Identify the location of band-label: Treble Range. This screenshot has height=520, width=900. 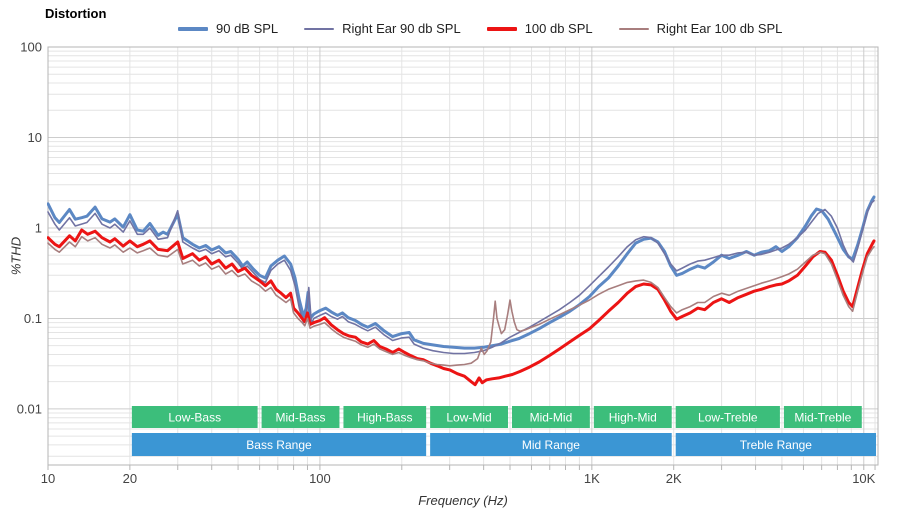
(776, 445).